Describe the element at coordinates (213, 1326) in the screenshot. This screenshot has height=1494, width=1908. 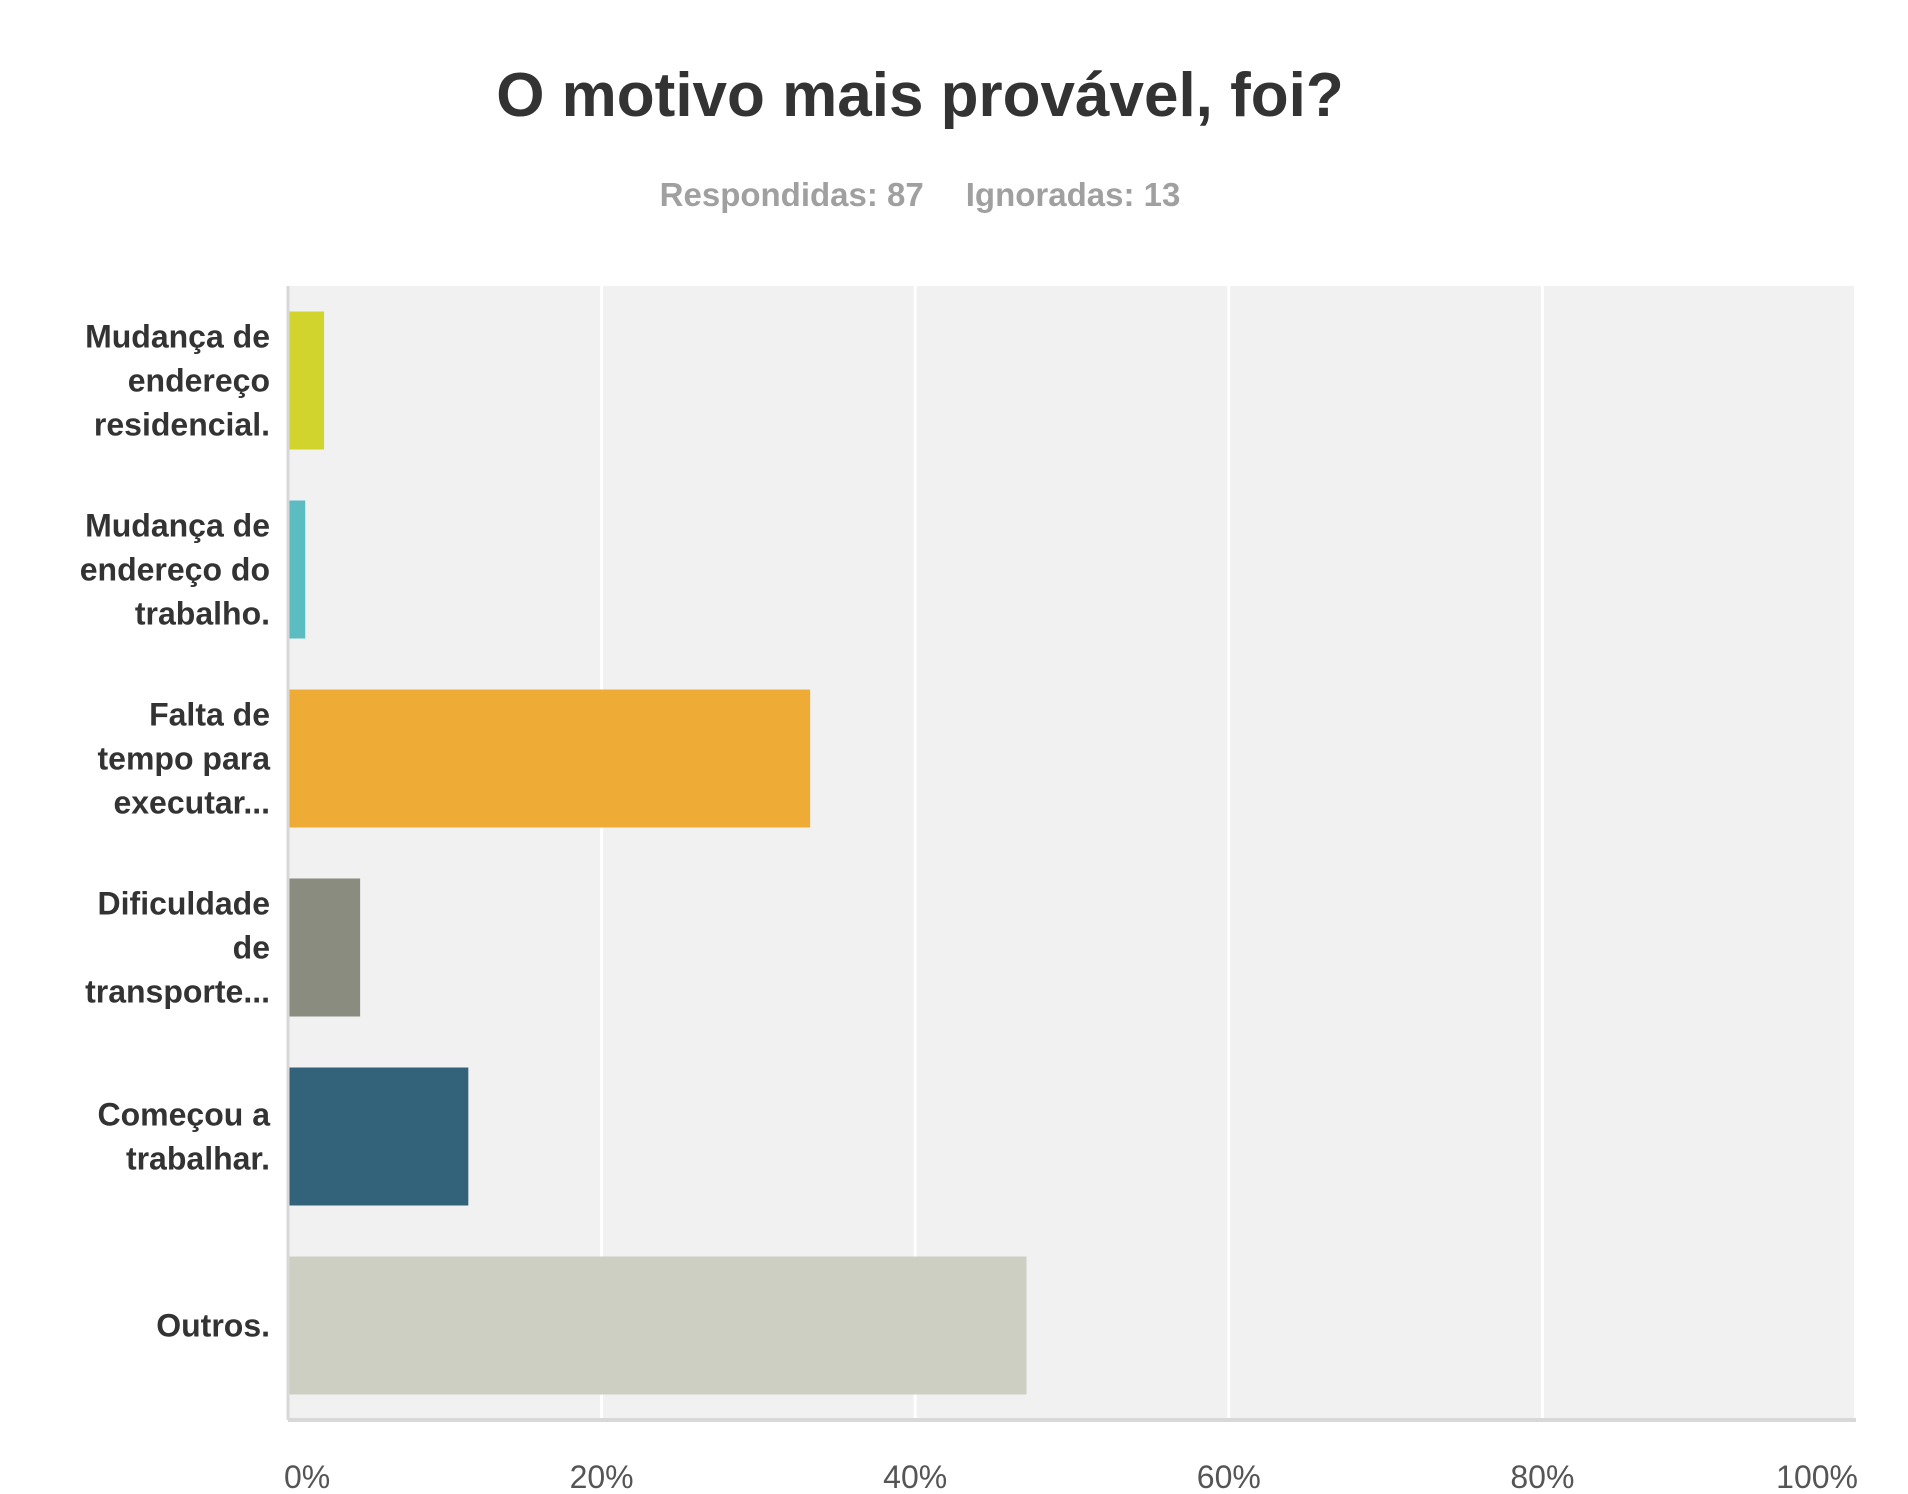
I see `category-label: Outros.` at that location.